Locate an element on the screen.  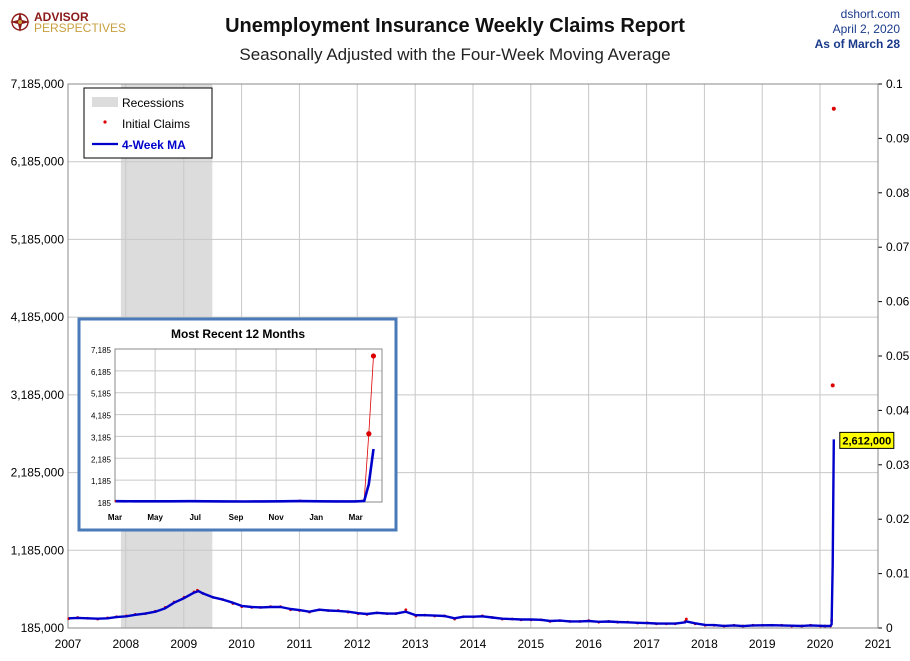
legend-swatch-claims is located at coordinates (105, 122).